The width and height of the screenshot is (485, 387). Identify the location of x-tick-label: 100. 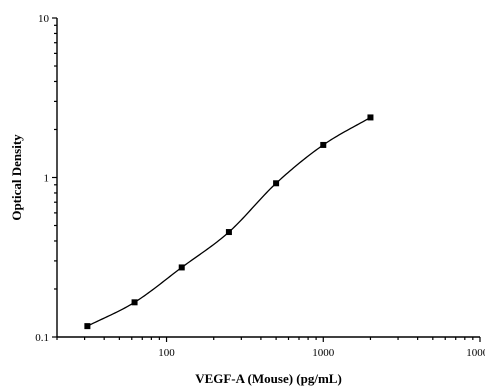
(166, 353).